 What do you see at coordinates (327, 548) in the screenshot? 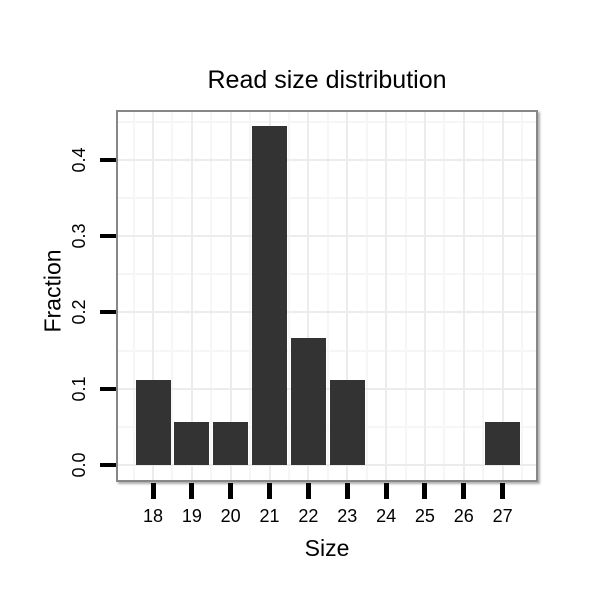
I see `x-axis-title: Size` at bounding box center [327, 548].